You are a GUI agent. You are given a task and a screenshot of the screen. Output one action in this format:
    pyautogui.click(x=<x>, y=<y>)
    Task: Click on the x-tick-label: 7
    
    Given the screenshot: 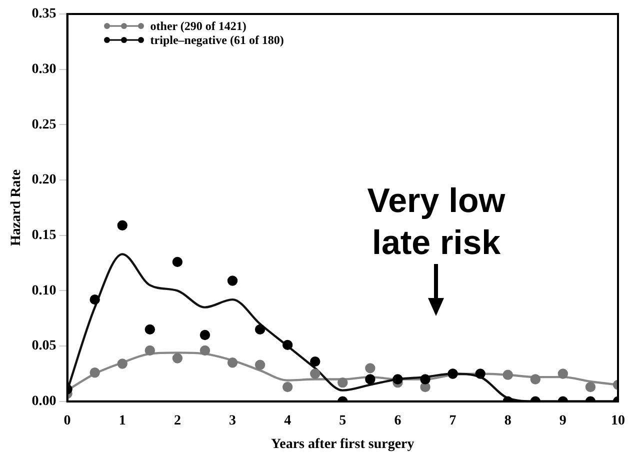 What is the action you would take?
    pyautogui.click(x=452, y=420)
    